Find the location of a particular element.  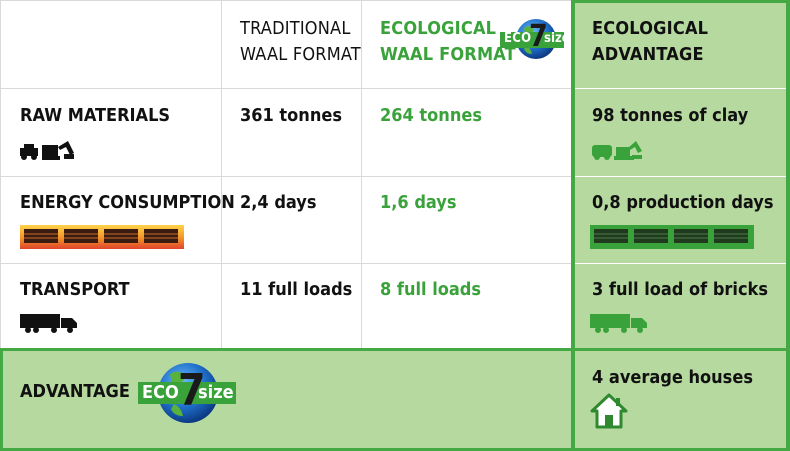

row-transport-advantage: 3 full load of bricks is located at coordinates (680, 289).